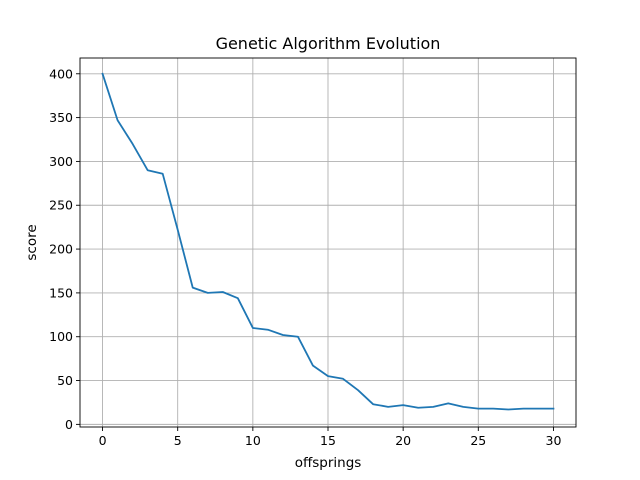 The height and width of the screenshot is (480, 640). What do you see at coordinates (61, 161) in the screenshot?
I see `y-tick-label: 300` at bounding box center [61, 161].